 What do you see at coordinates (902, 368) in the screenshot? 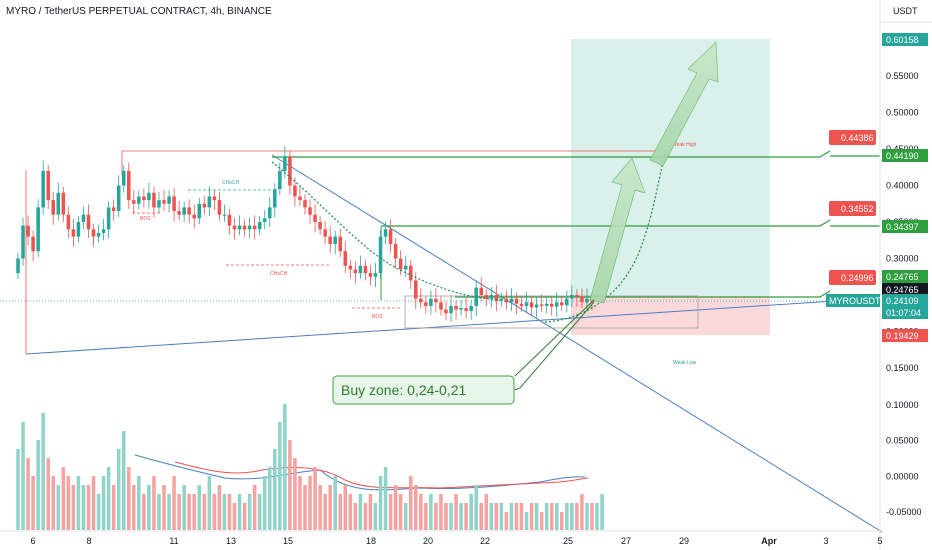
I see `price-tick-label: 0.15000` at bounding box center [902, 368].